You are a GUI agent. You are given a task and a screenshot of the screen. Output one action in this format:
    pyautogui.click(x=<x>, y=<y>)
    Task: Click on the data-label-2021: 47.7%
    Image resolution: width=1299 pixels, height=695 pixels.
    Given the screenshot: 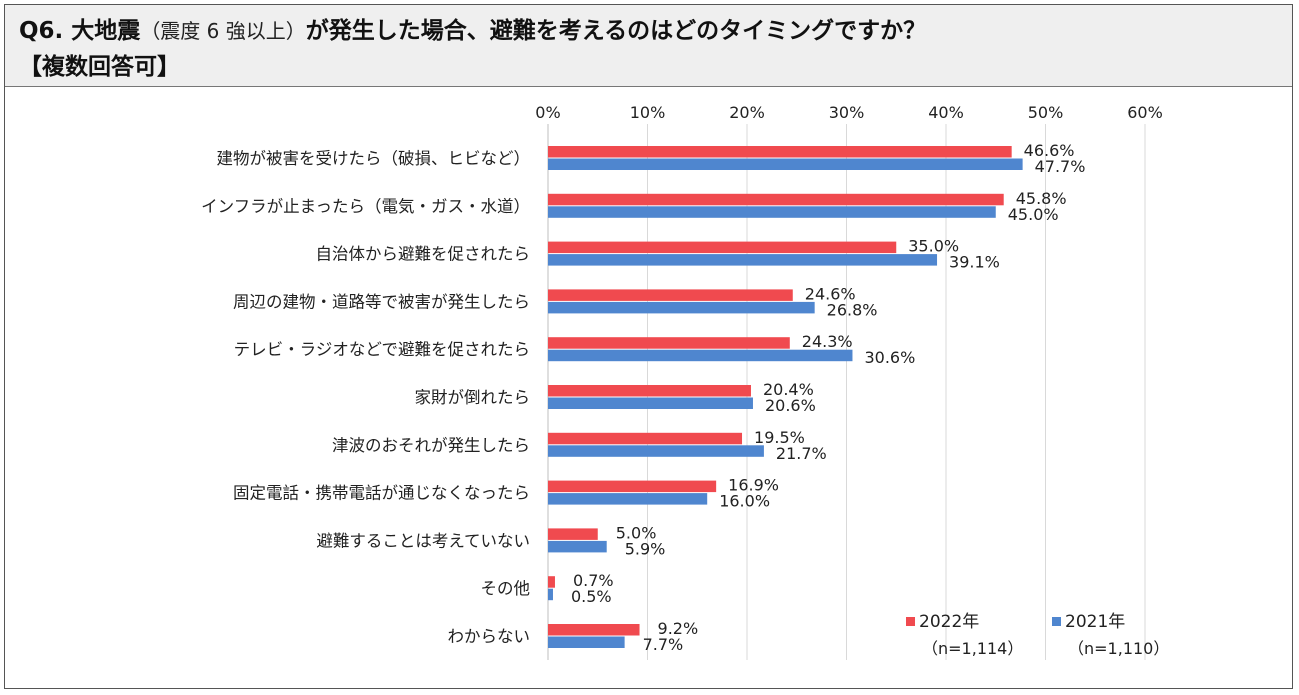 What is the action you would take?
    pyautogui.click(x=1060, y=166)
    